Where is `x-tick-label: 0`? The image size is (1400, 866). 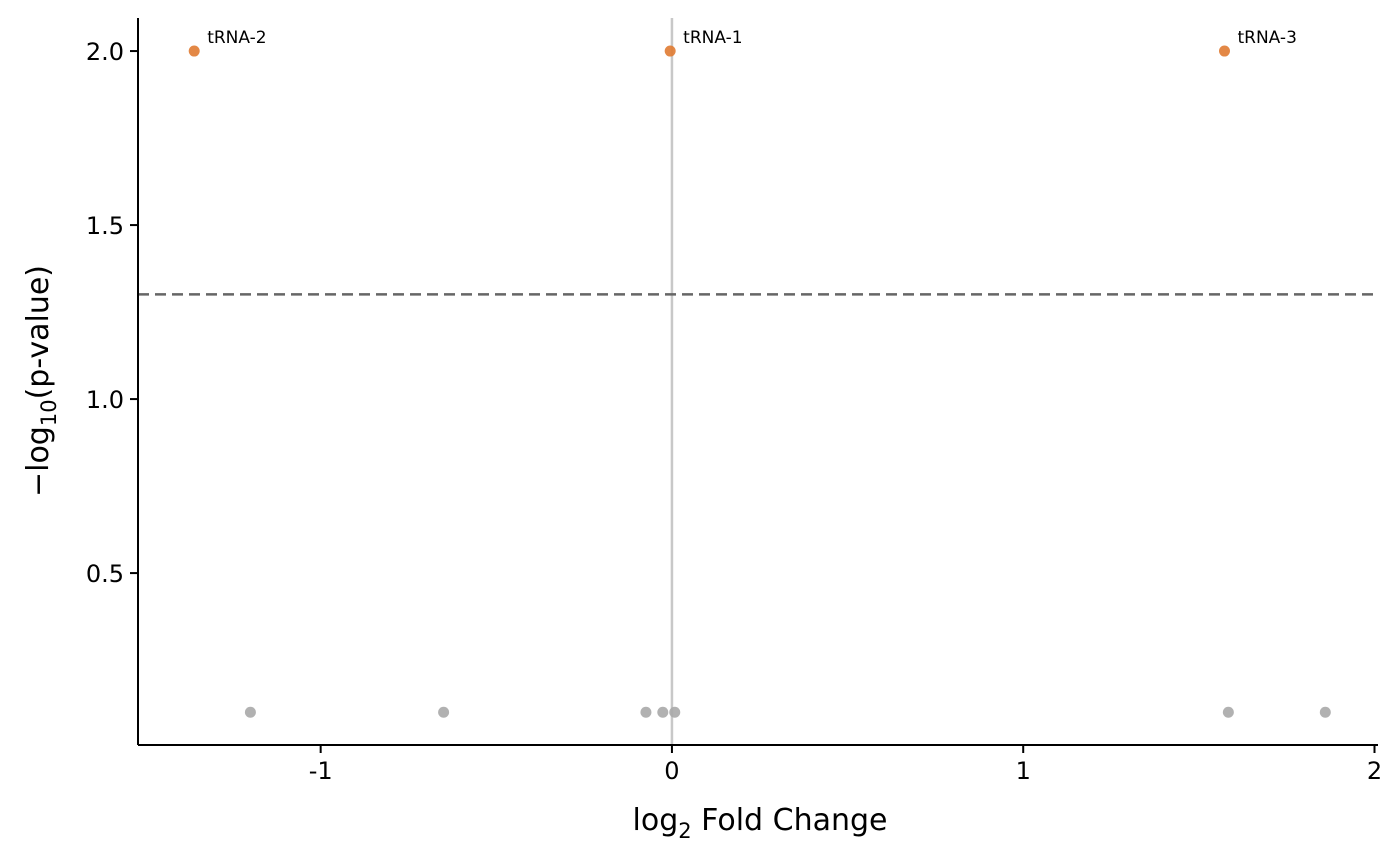 x-tick-label: 0 is located at coordinates (671, 771).